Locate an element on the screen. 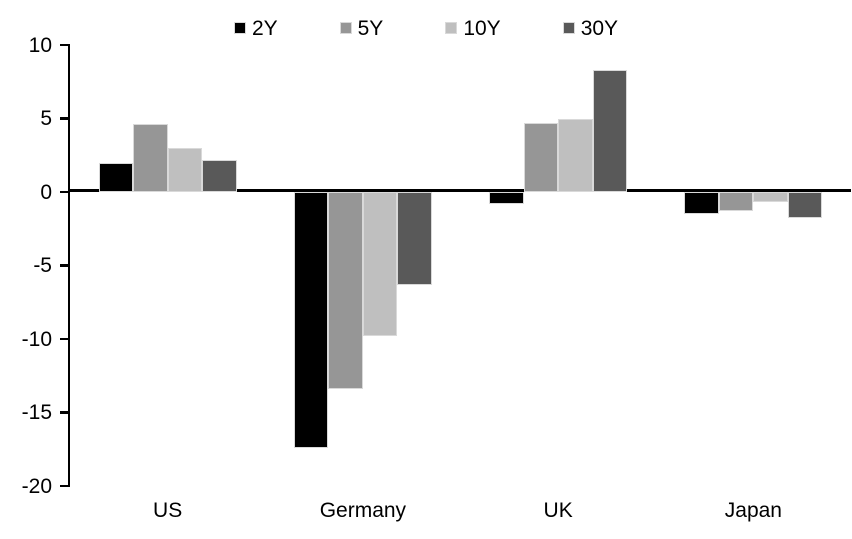  x-axis-label-uk: UK is located at coordinates (558, 510).